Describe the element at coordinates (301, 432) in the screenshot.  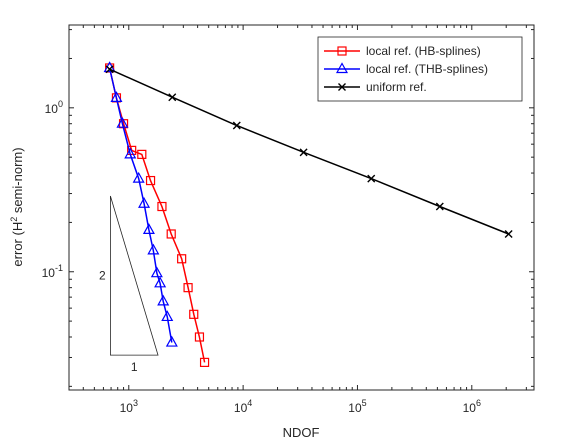
I see `x-axis-title: NDOF` at that location.